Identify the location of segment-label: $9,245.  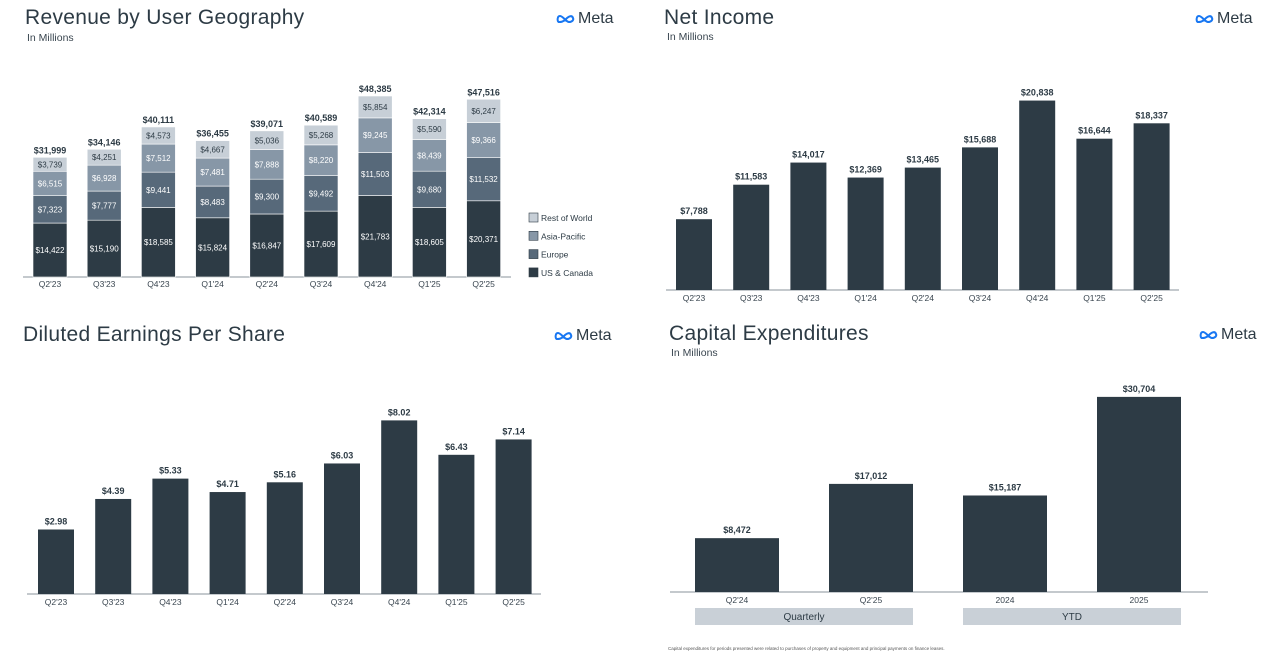
(375, 135).